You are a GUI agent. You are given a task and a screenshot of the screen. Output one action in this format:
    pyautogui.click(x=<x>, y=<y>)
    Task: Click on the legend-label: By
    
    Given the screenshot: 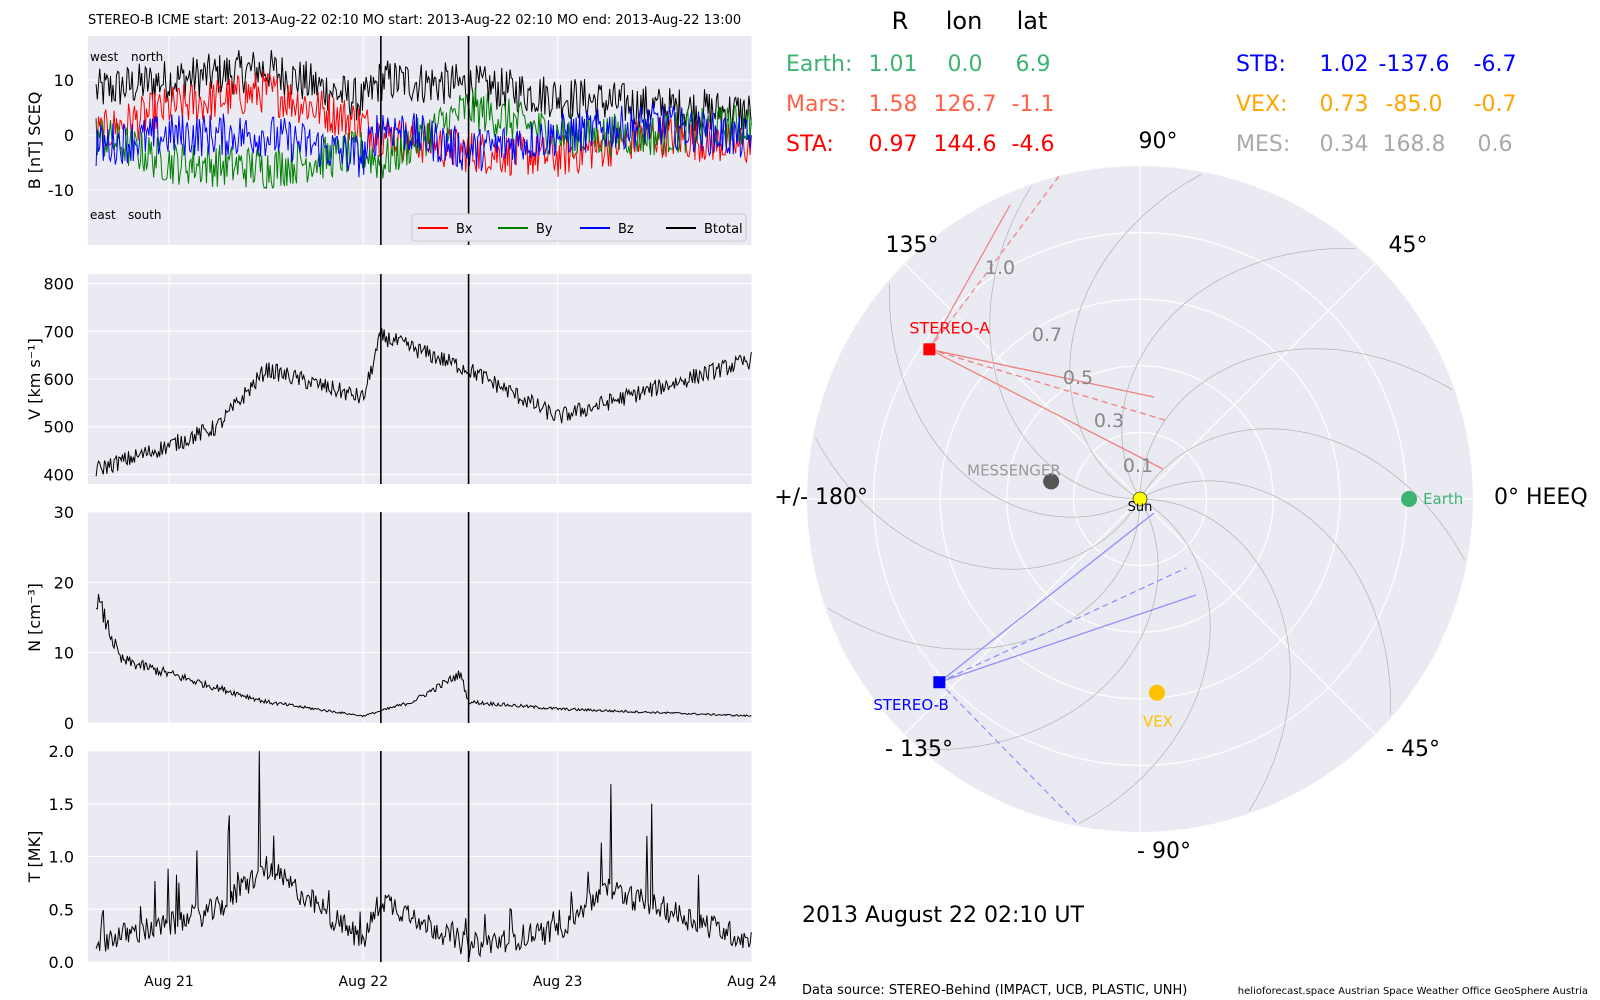 What is the action you would take?
    pyautogui.click(x=544, y=229)
    